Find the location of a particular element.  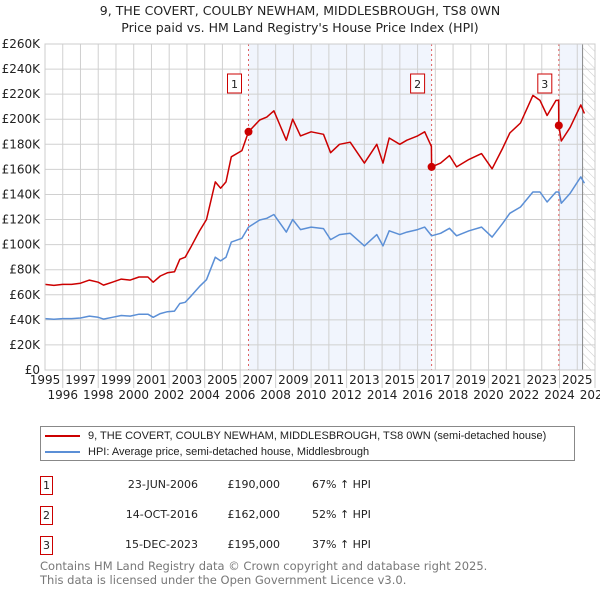

x-tick-label: 2026 is located at coordinates (590, 395).